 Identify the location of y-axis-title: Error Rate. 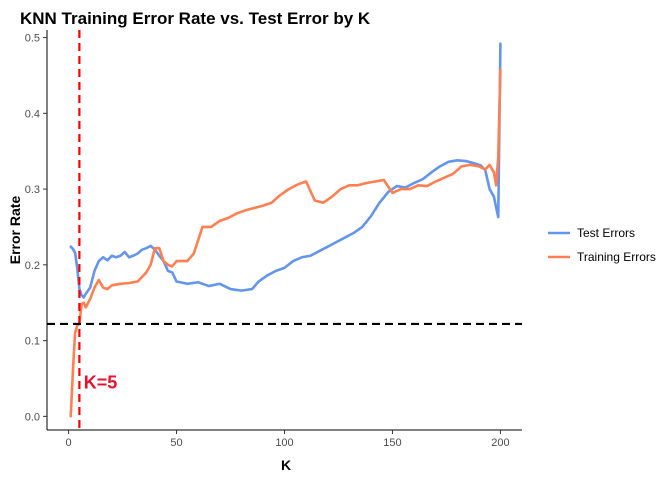
(15, 230).